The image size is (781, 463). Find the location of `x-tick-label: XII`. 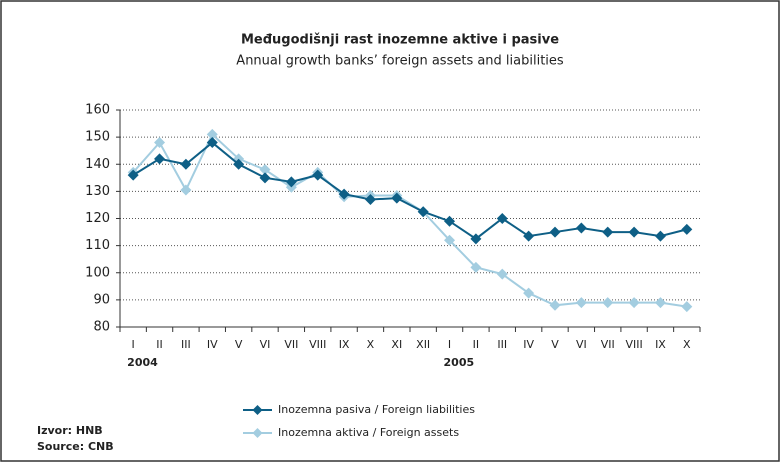

x-tick-label: XII is located at coordinates (423, 344).